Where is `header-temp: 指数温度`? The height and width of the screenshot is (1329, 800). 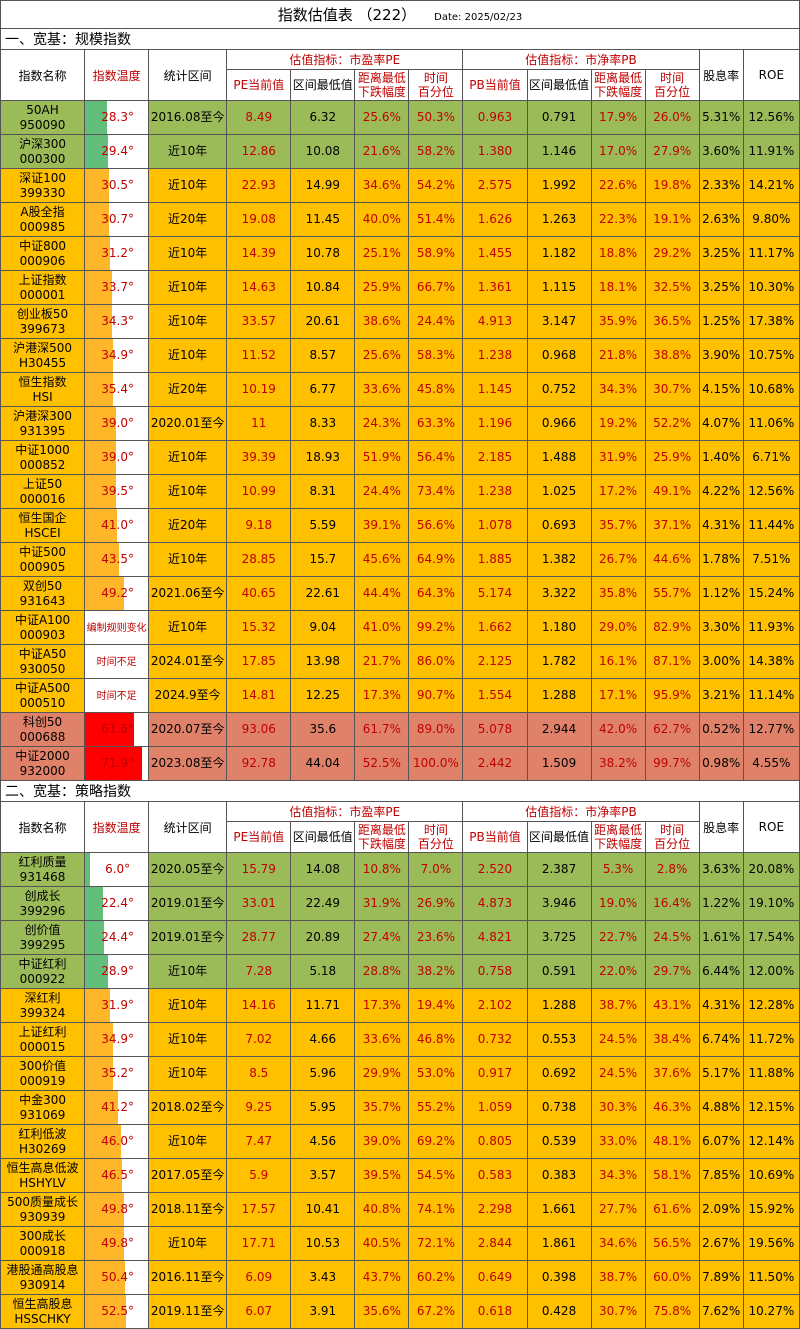 header-temp: 指数温度 is located at coordinates (117, 827).